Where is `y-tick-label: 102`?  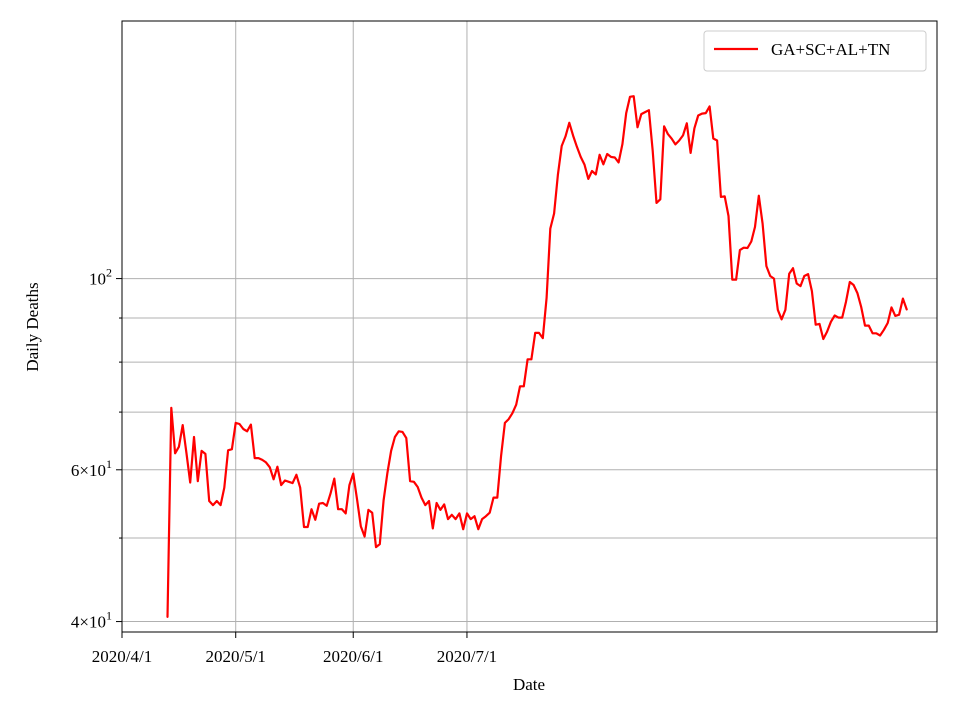 y-tick-label: 102 is located at coordinates (100, 277).